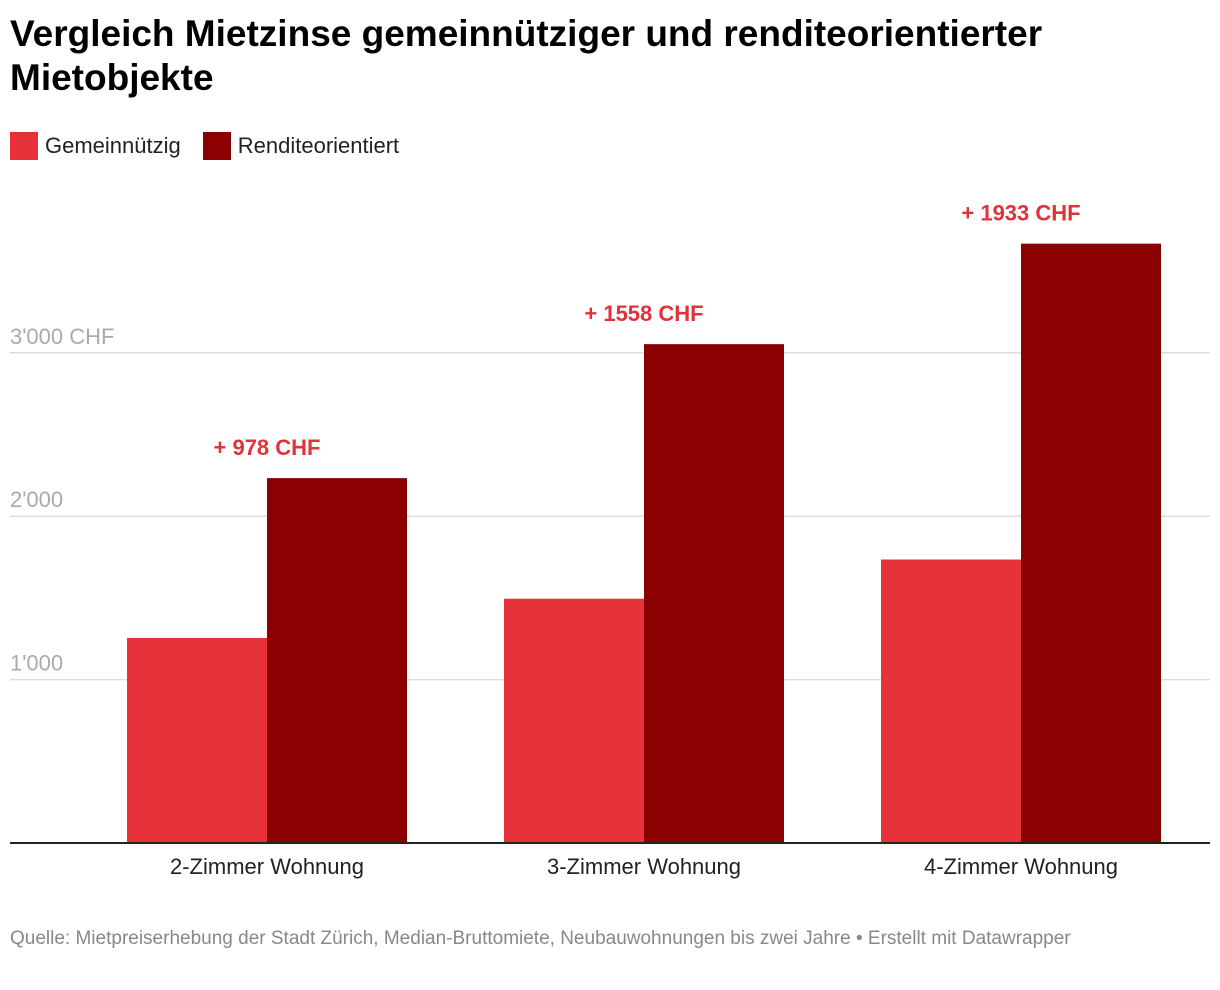 The image size is (1220, 990). What do you see at coordinates (36, 663) in the screenshot?
I see `y-tick-label: 1'000` at bounding box center [36, 663].